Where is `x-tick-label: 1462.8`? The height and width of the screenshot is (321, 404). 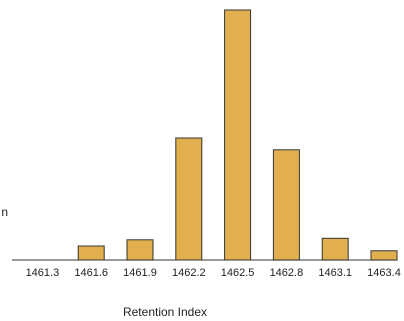 x-tick-label: 1462.8 is located at coordinates (287, 273).